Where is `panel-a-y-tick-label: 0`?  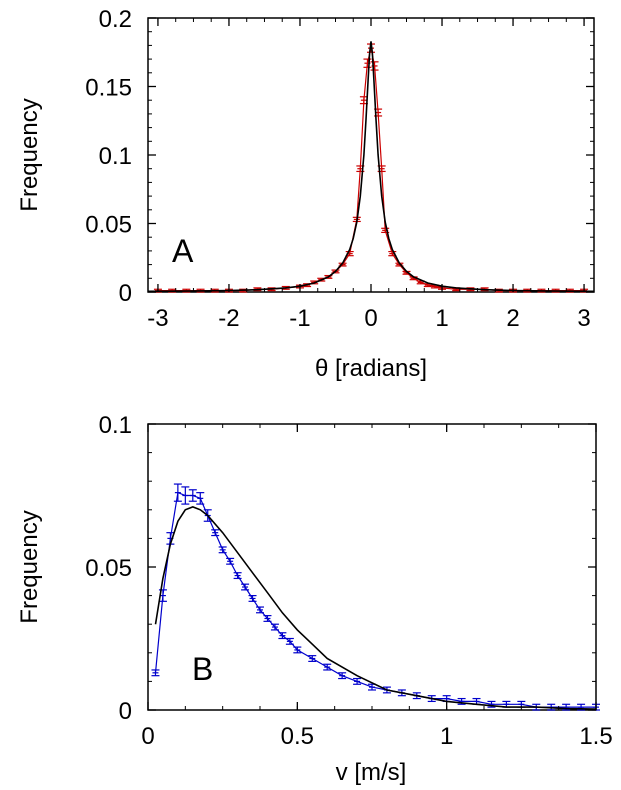 panel-a-y-tick-label: 0 is located at coordinates (125, 293).